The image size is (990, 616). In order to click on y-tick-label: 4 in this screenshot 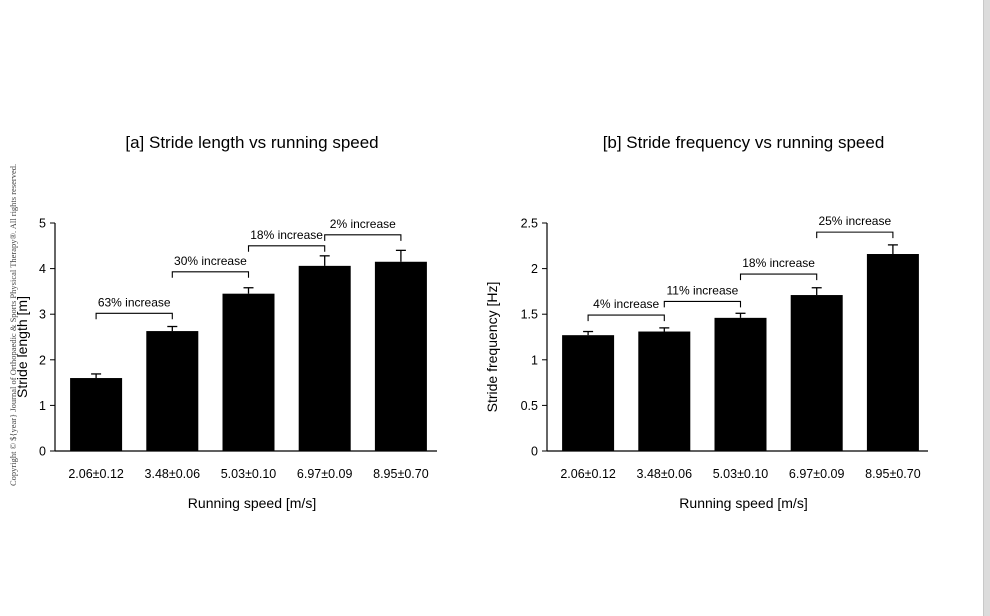, I will do `click(42, 269)`.